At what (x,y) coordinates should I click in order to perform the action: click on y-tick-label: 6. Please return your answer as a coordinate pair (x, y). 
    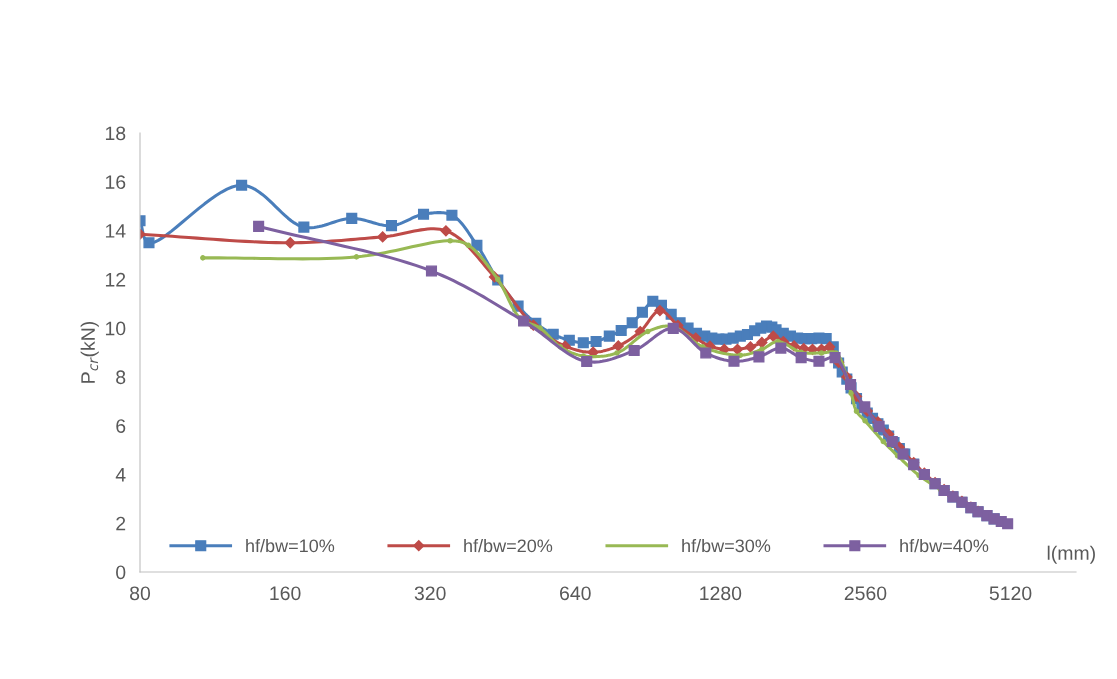
    Looking at the image, I should click on (121, 426).